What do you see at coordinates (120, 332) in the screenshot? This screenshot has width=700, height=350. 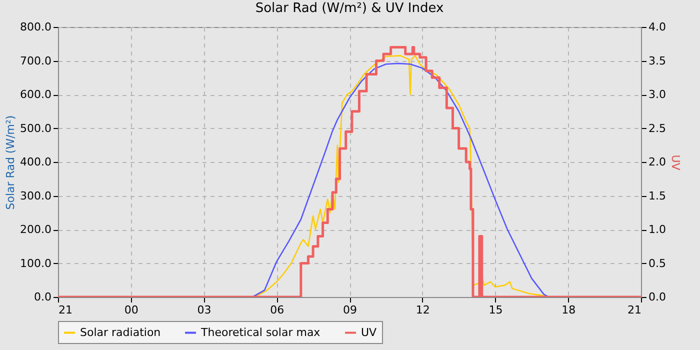 I see `legend-label: Solar radiation` at bounding box center [120, 332].